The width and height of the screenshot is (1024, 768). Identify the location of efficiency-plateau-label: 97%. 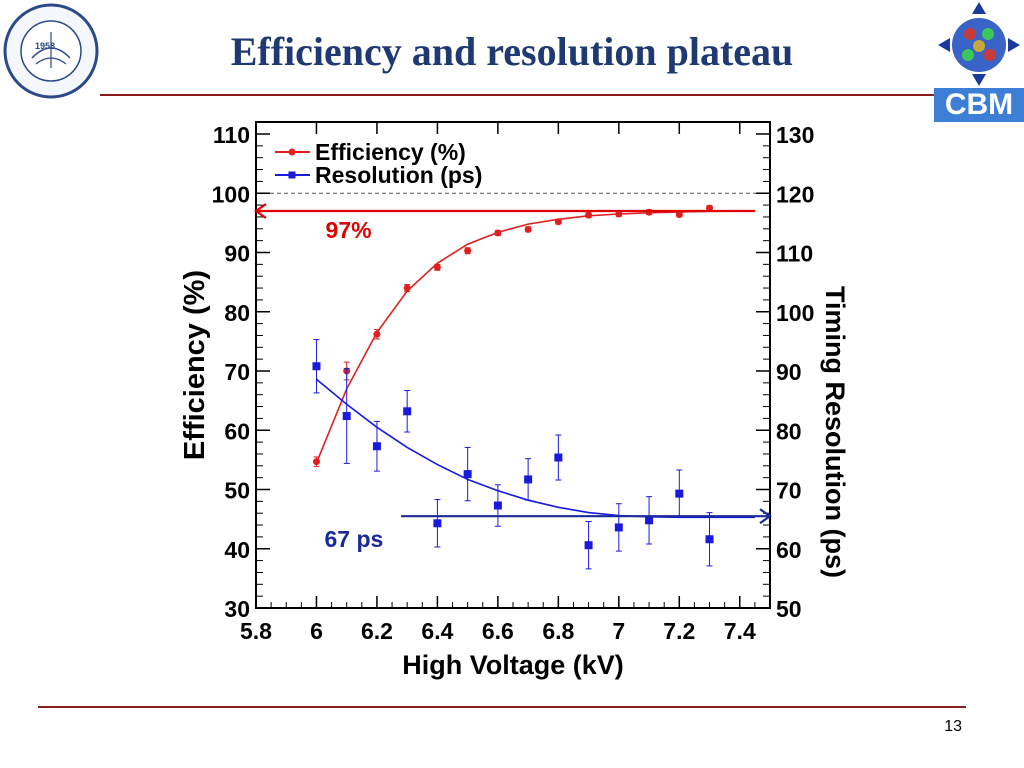
(349, 230).